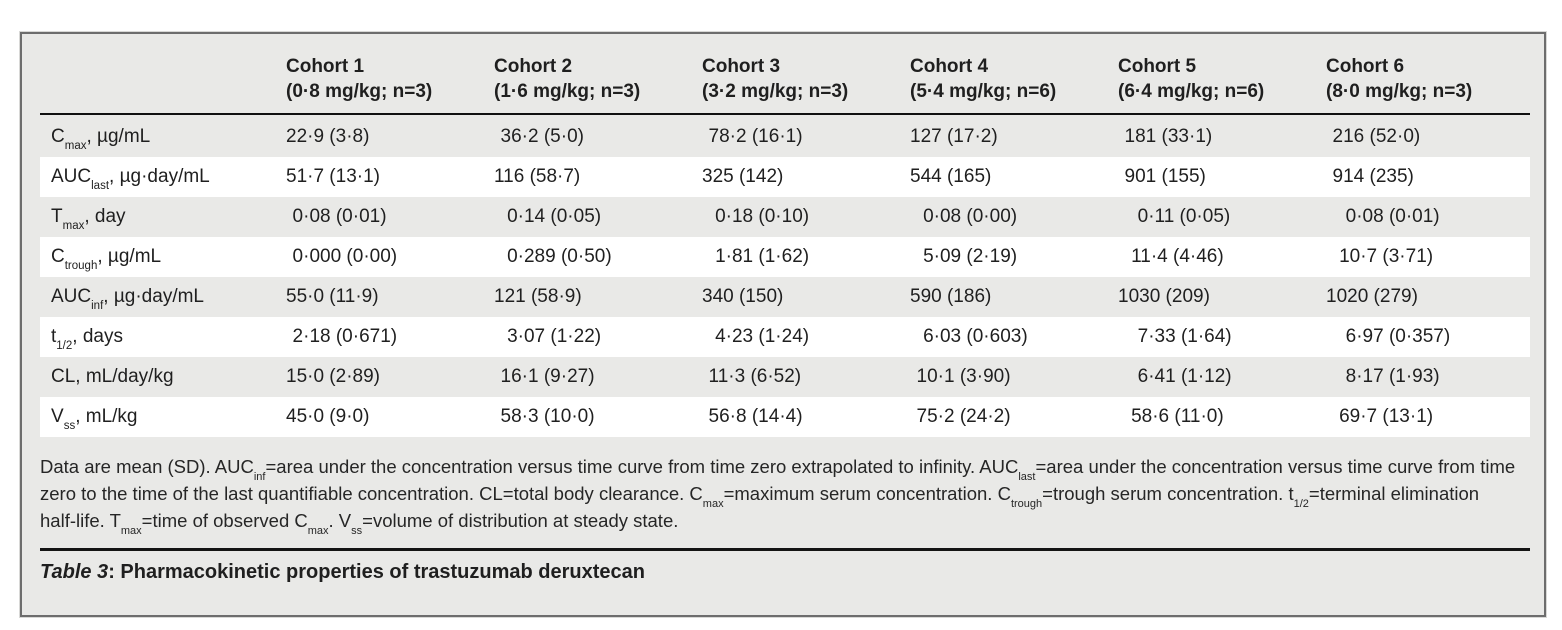 This screenshot has width=1562, height=630. What do you see at coordinates (161, 76) in the screenshot?
I see `column-header-empty` at bounding box center [161, 76].